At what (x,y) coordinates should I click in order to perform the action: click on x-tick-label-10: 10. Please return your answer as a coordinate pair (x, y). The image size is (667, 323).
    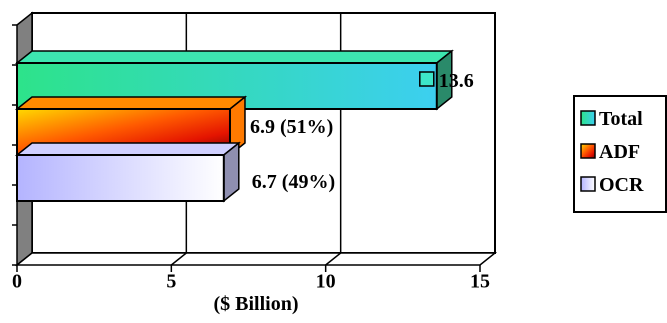
    Looking at the image, I should click on (326, 282).